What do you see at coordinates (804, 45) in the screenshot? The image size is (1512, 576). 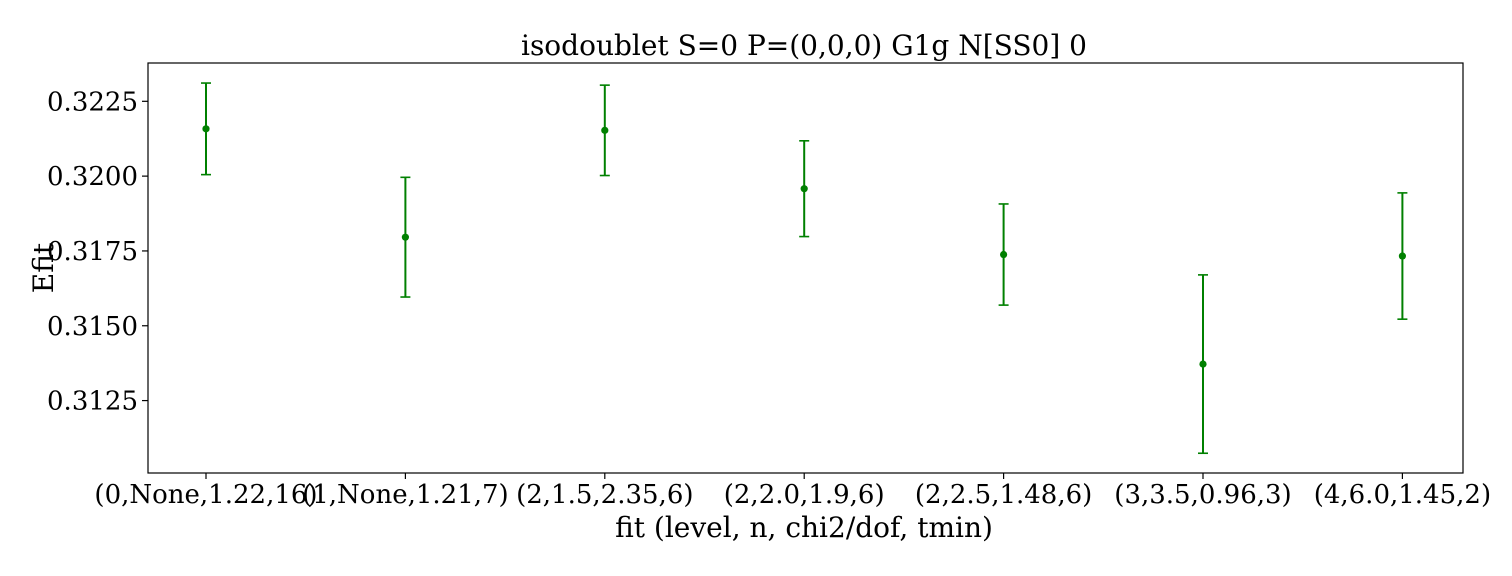 I see `chart-title: isodoublet S=0 P=(0,0,0) G1g N[SS0] 0` at bounding box center [804, 45].